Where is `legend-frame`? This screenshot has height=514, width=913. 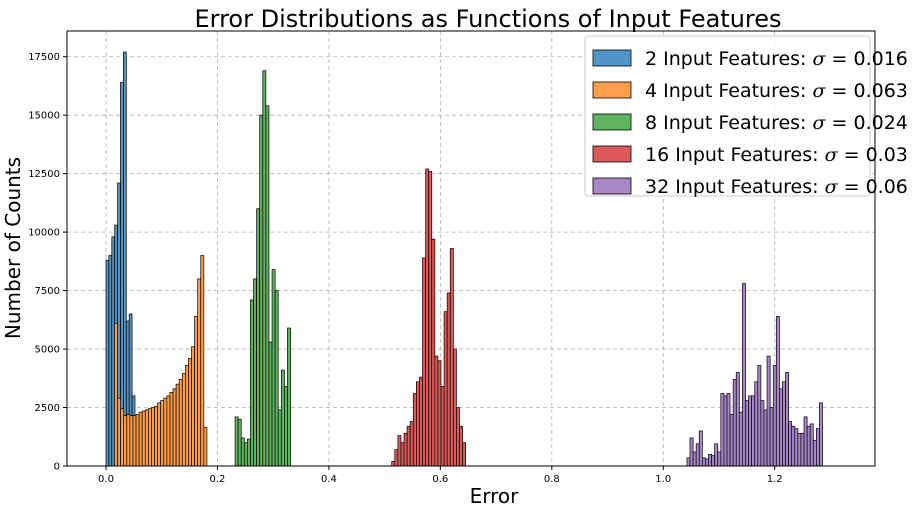
legend-frame is located at coordinates (727, 116).